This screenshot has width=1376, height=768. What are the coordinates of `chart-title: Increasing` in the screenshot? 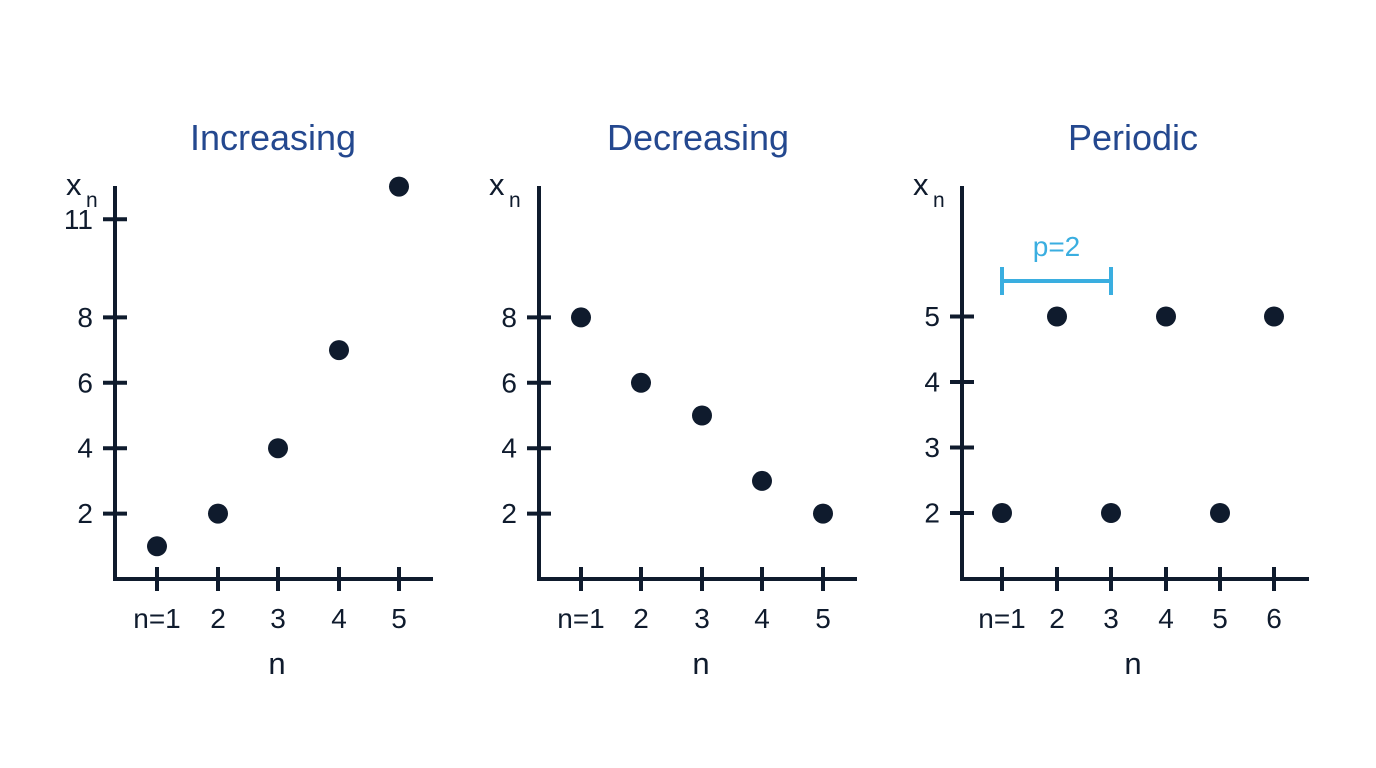 It's located at (273, 137).